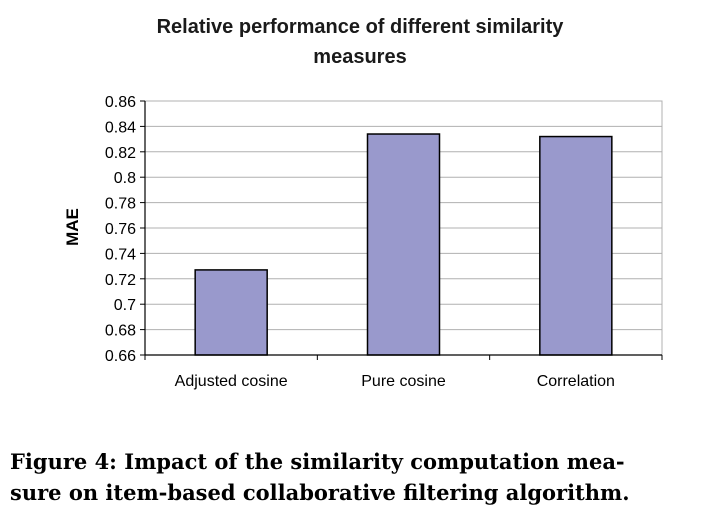 The image size is (716, 510). Describe the element at coordinates (120, 204) in the screenshot. I see `y-tick-label: 0.78` at that location.